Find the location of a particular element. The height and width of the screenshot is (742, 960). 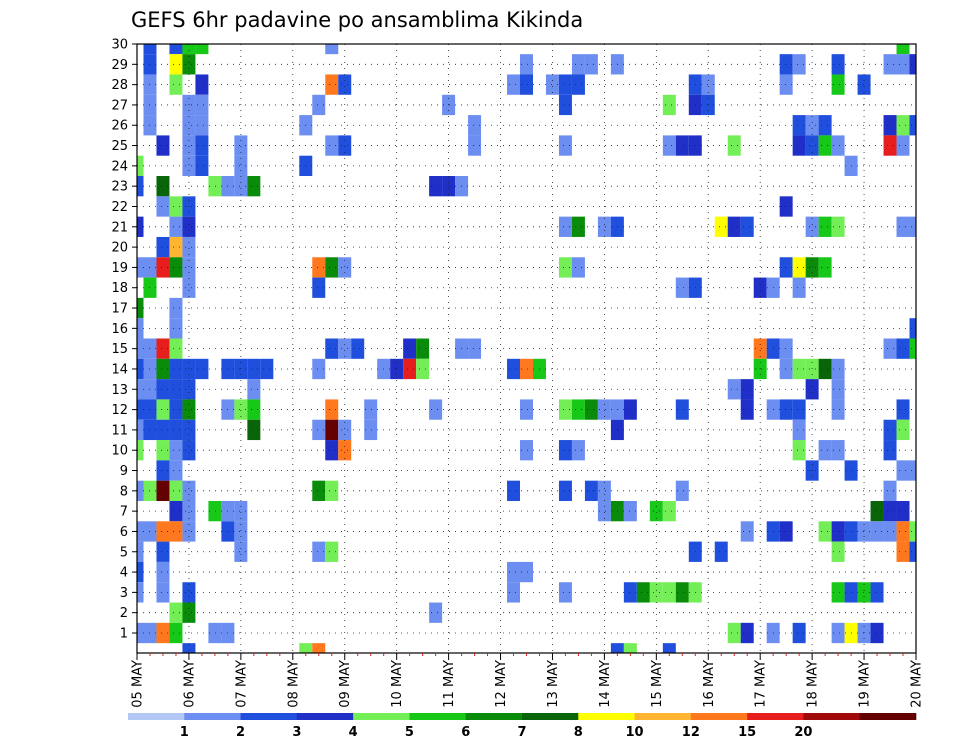

x-tick-label: 11 MAY is located at coordinates (449, 684).